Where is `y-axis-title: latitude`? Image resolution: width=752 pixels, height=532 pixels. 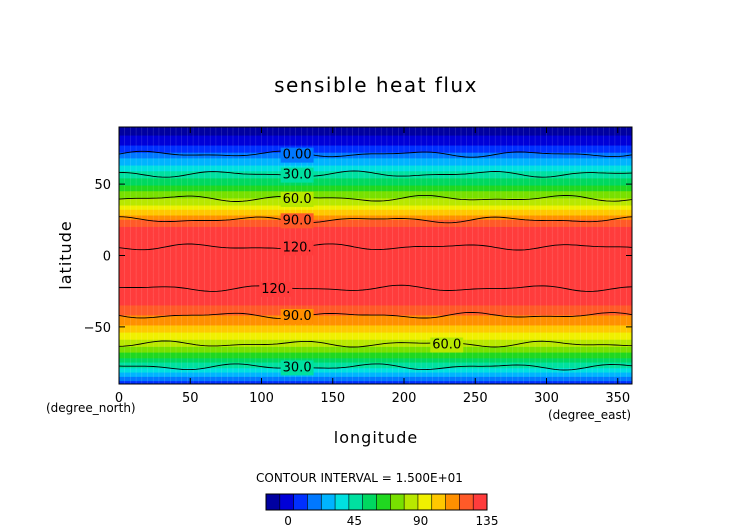
y-axis-title: latitude is located at coordinates (65, 254).